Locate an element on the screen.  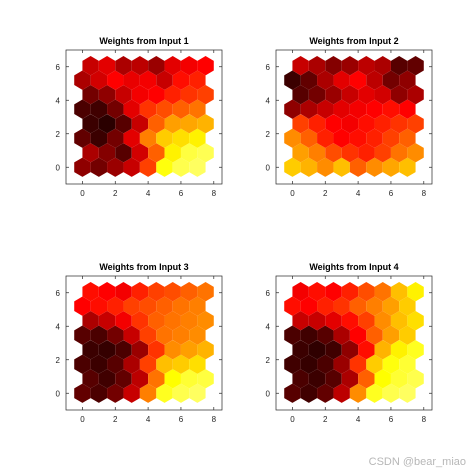
subplot-input-4: Weights from Input 4 0 2 4 6 8 0 2 4 6 is located at coordinates (349, 343).